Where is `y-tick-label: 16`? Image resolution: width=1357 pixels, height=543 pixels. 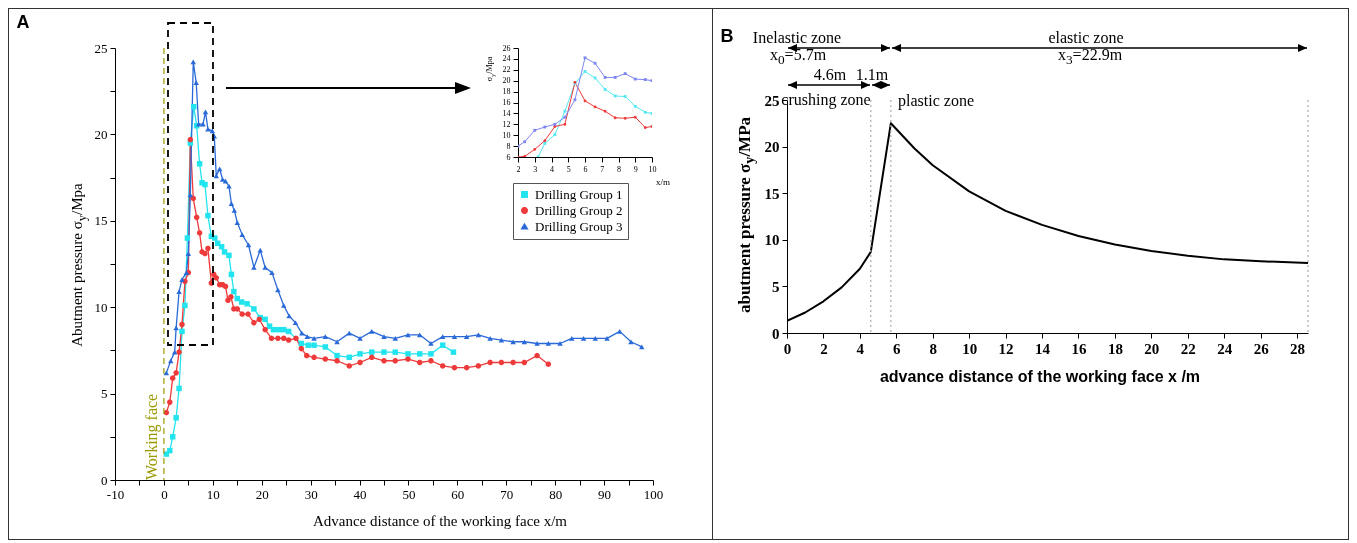
y-tick-label: 16 is located at coordinates (506, 102).